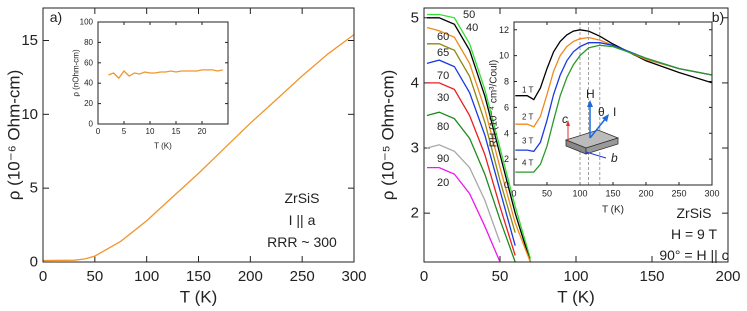 Image resolution: width=747 pixels, height=311 pixels. What do you see at coordinates (150, 131) in the screenshot?
I see `x-tick-label: 10` at bounding box center [150, 131].